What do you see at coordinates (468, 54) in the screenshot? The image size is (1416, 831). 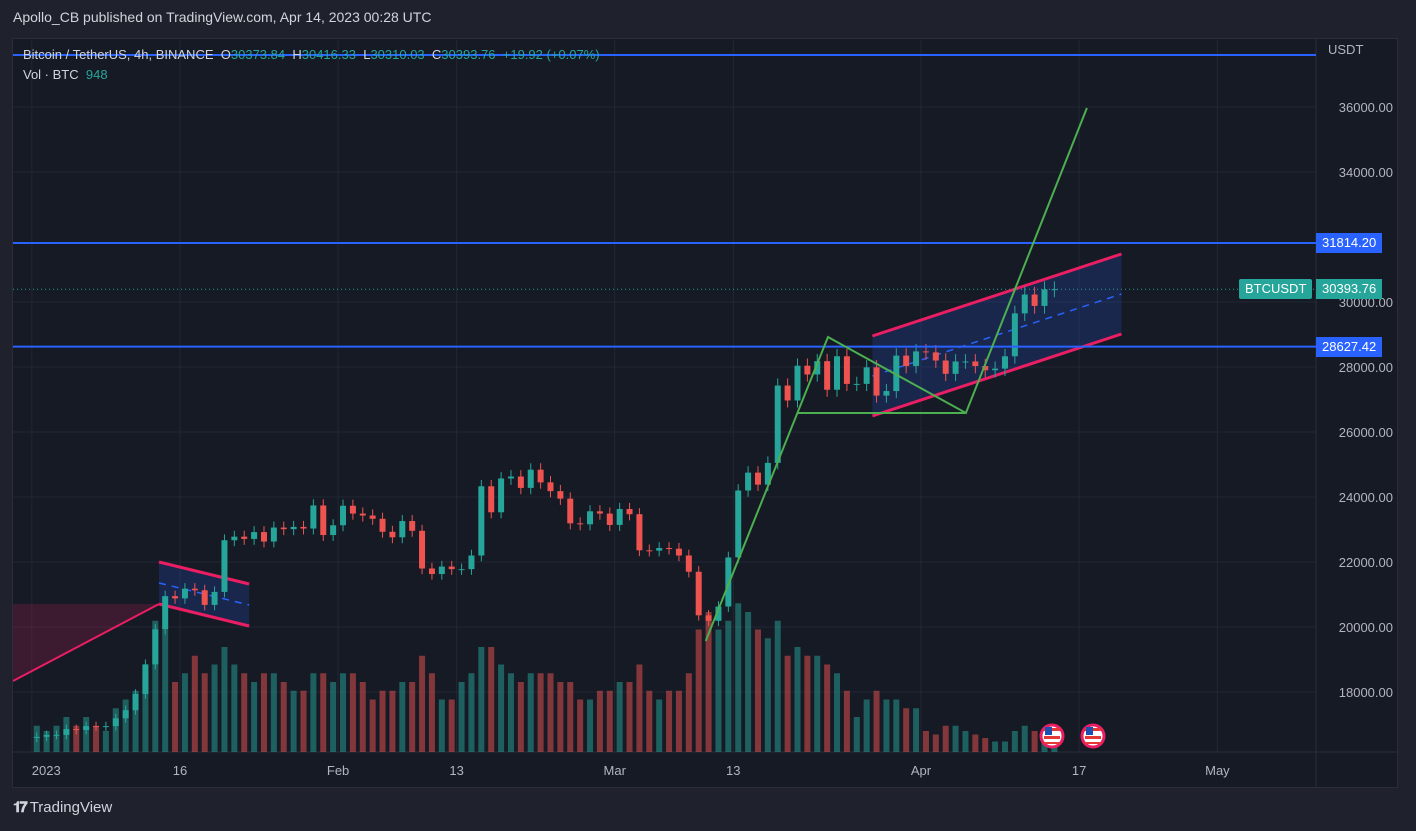 I see `close-value: 30393.76` at bounding box center [468, 54].